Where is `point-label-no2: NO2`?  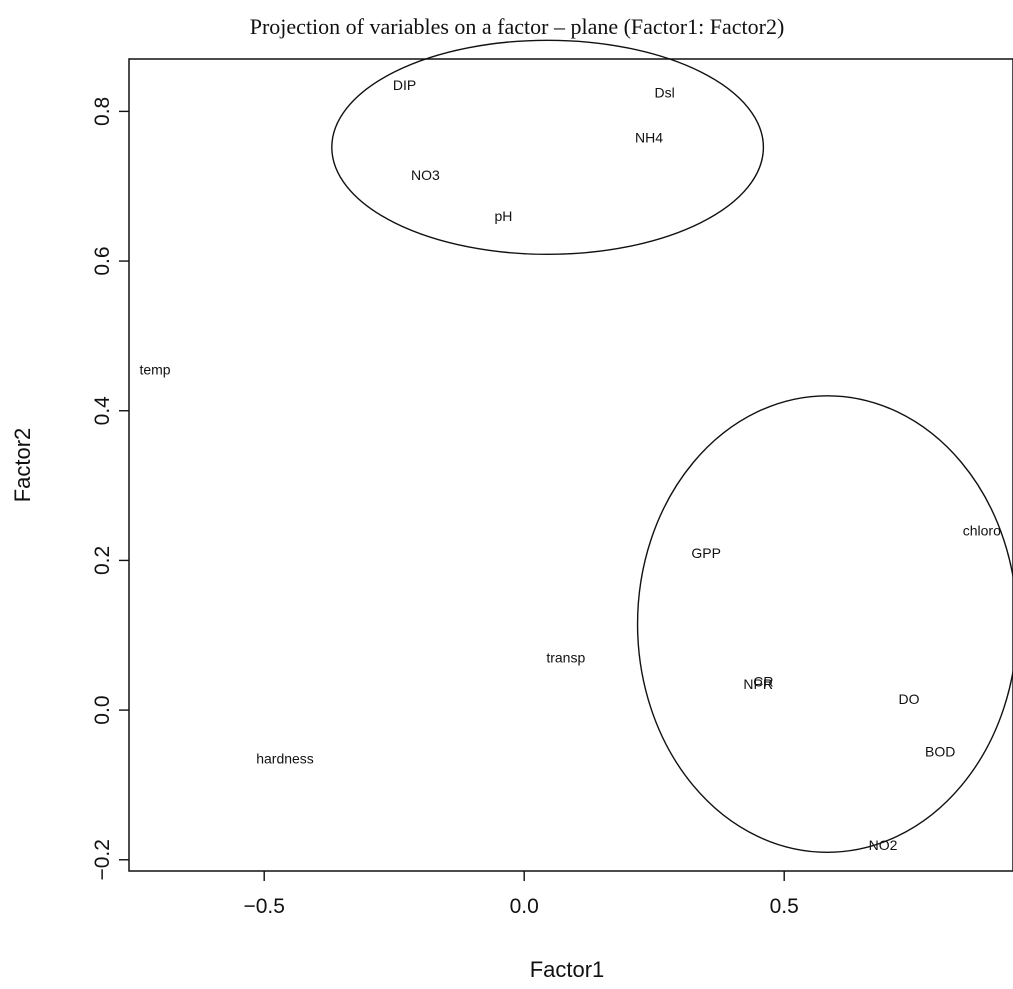 point-label-no2: NO2 is located at coordinates (883, 845).